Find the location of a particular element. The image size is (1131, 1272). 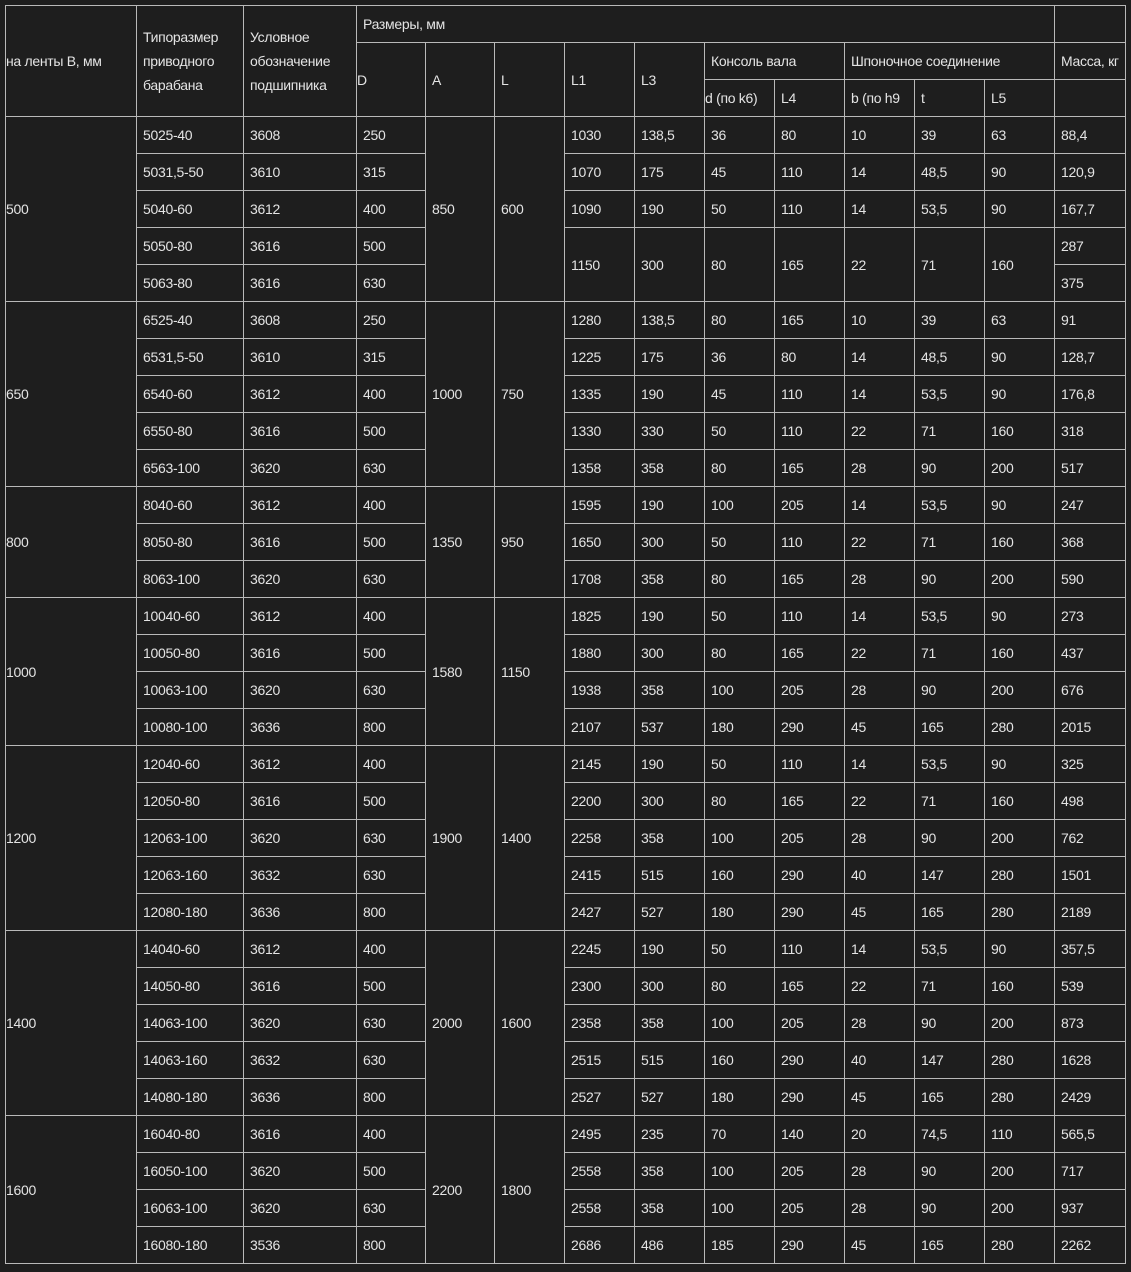

cell-mass: 2262 is located at coordinates (1090, 1245).